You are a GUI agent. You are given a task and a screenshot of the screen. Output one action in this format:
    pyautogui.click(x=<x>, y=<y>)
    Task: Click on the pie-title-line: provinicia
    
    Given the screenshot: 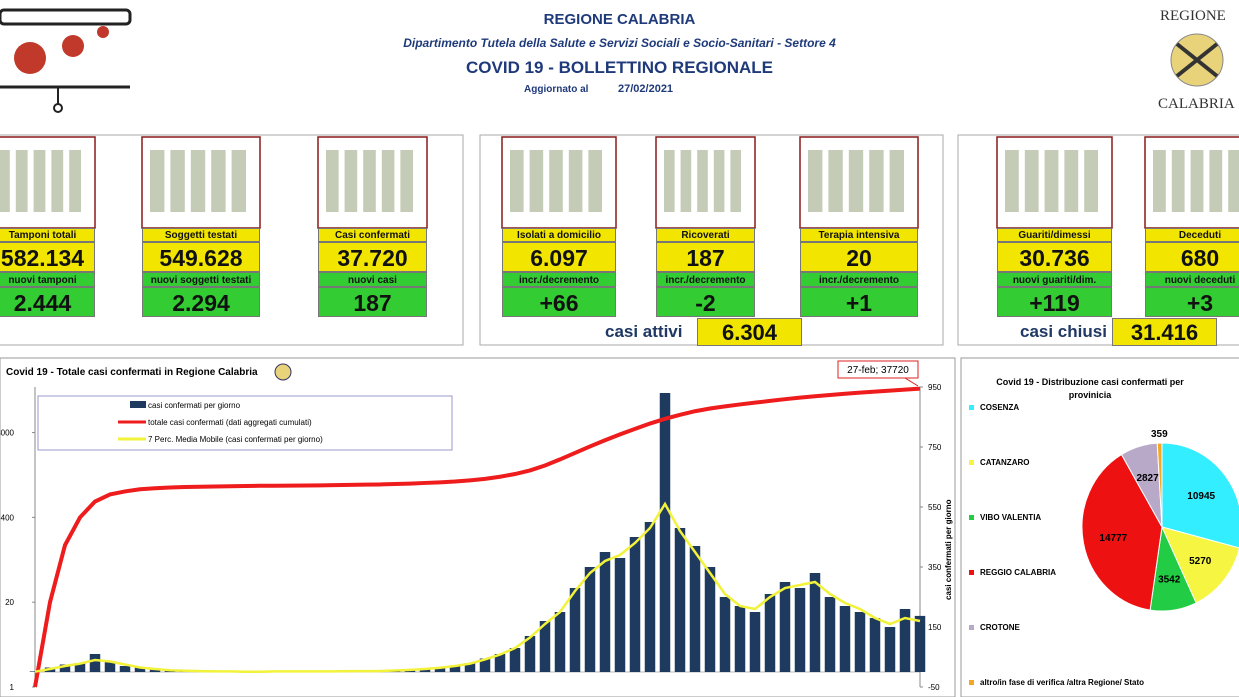 What is the action you would take?
    pyautogui.click(x=1091, y=395)
    